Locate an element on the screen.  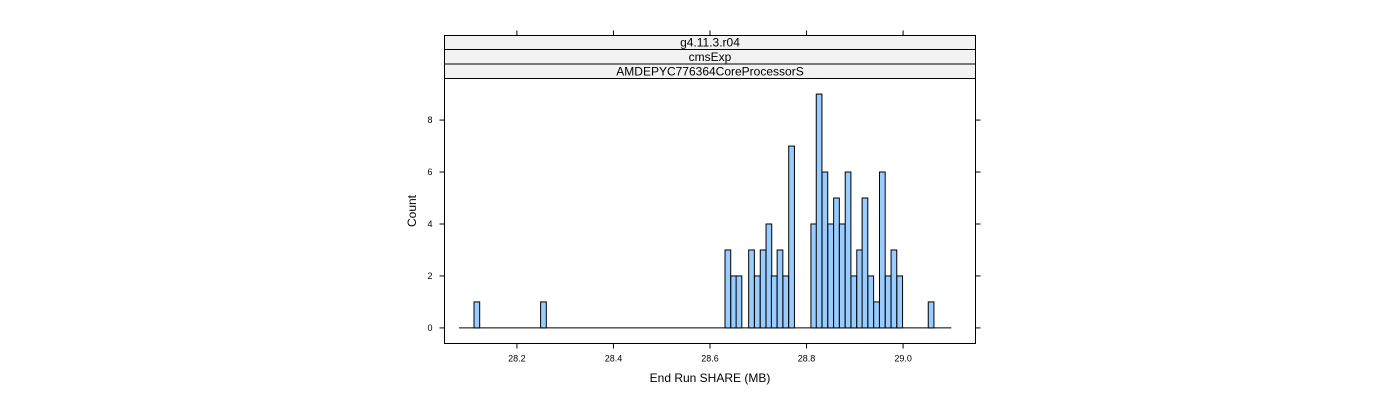
y-axis-title: Count is located at coordinates (412, 210).